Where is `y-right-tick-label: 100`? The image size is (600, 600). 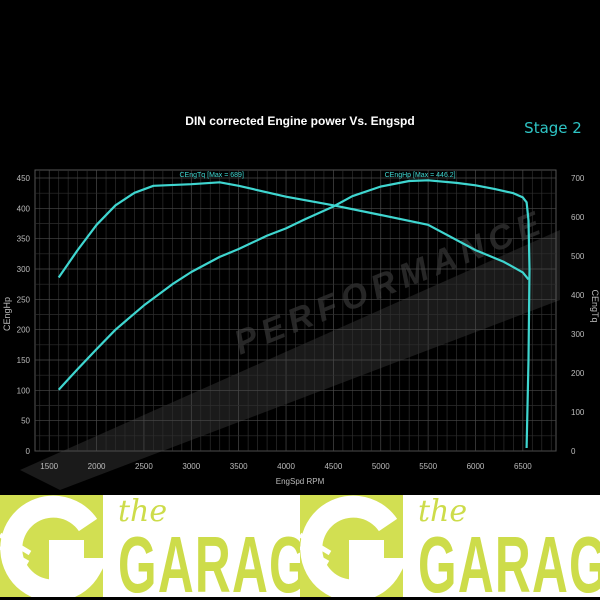
y-right-tick-label: 100 is located at coordinates (578, 412).